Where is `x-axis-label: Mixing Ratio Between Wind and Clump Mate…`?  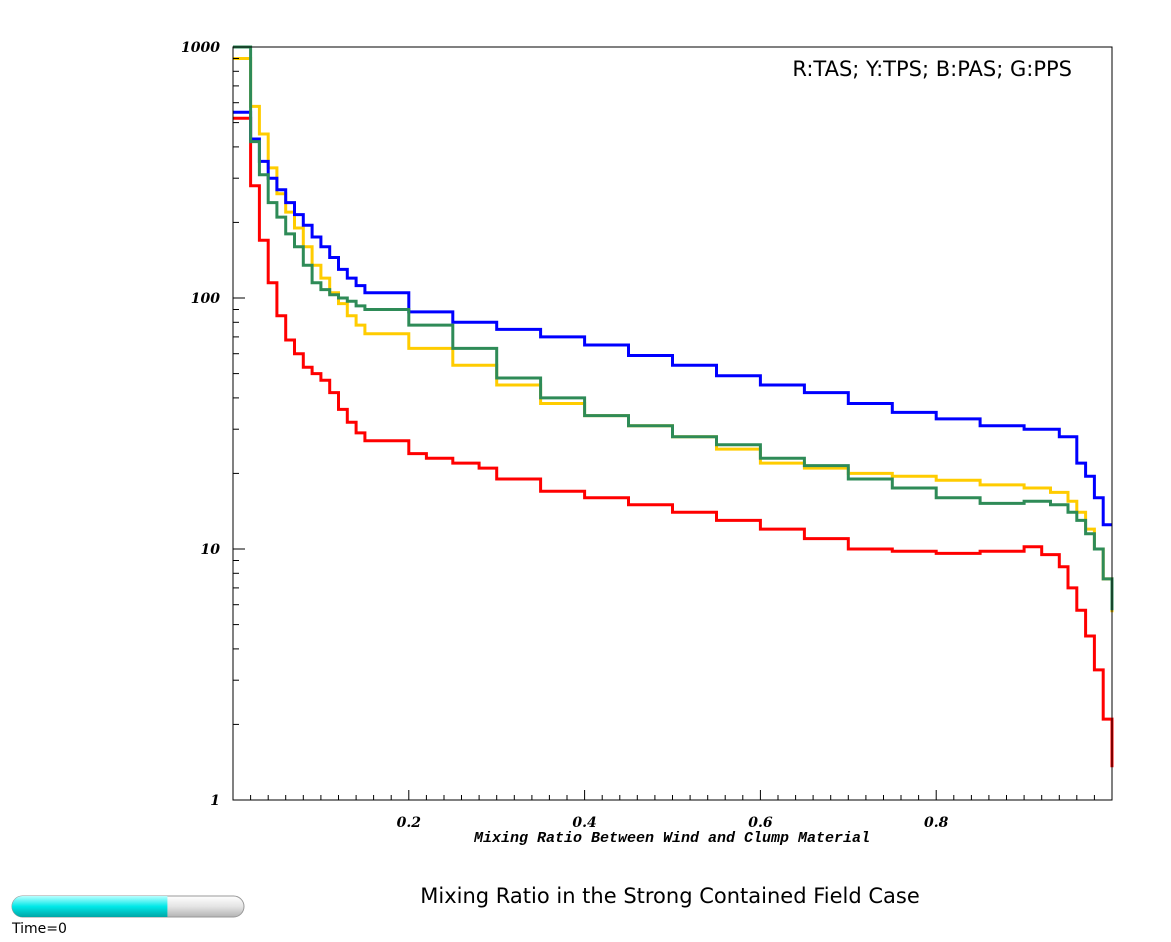
x-axis-label: Mixing Ratio Between Wind and Clump Mate… is located at coordinates (671, 838).